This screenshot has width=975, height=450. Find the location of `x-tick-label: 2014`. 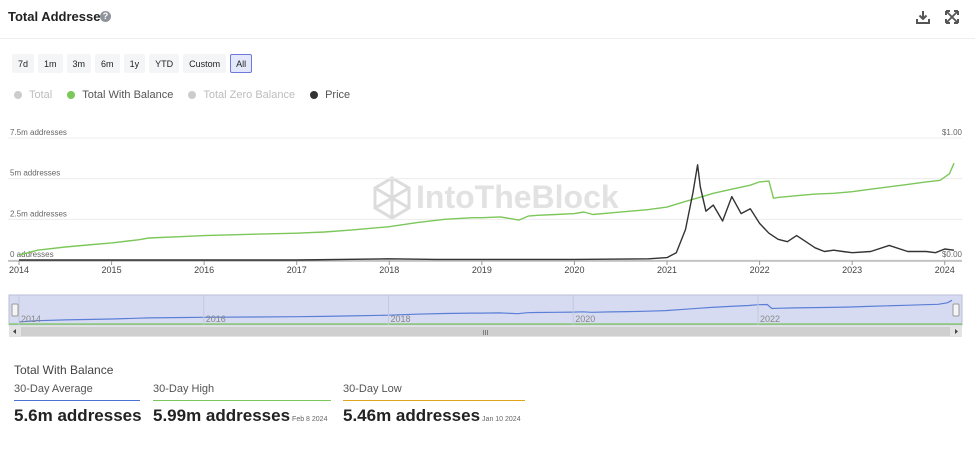

x-tick-label: 2014 is located at coordinates (19, 270).